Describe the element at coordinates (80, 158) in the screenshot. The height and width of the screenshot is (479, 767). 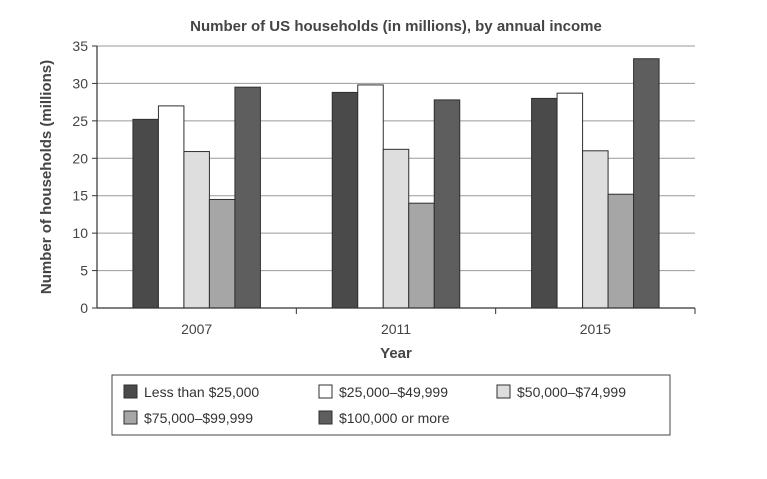
I see `y-tick-label: 20` at that location.